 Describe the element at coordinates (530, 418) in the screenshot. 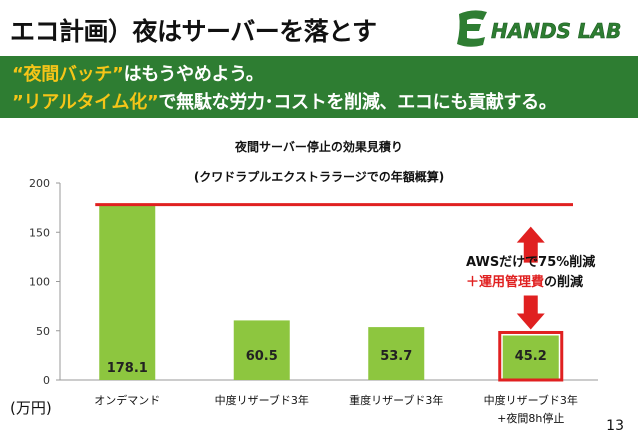

I see `x-tick-sublabel: +夜間8h停止` at that location.